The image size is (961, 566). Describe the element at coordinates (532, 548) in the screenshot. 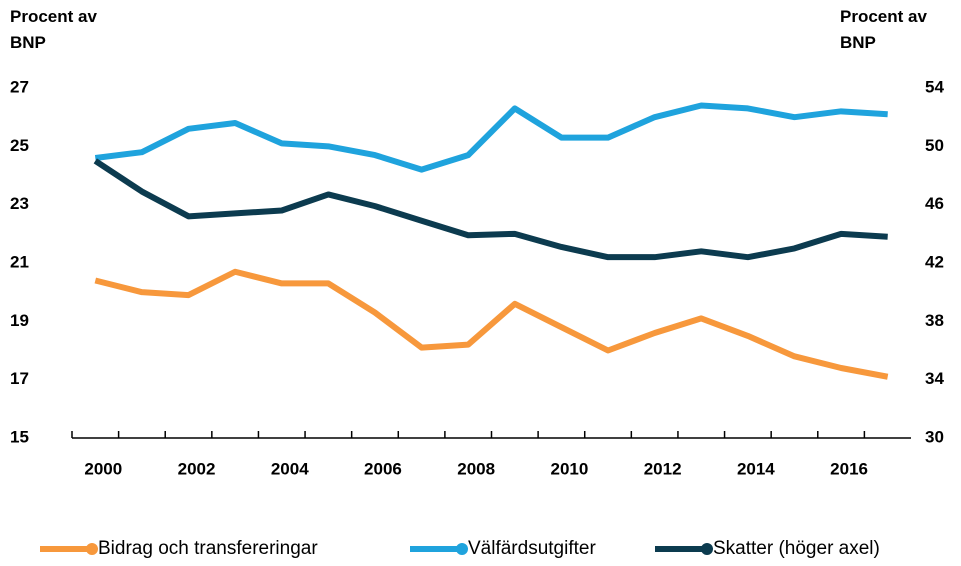

I see `legend-label: Välfärdsutgifter` at that location.